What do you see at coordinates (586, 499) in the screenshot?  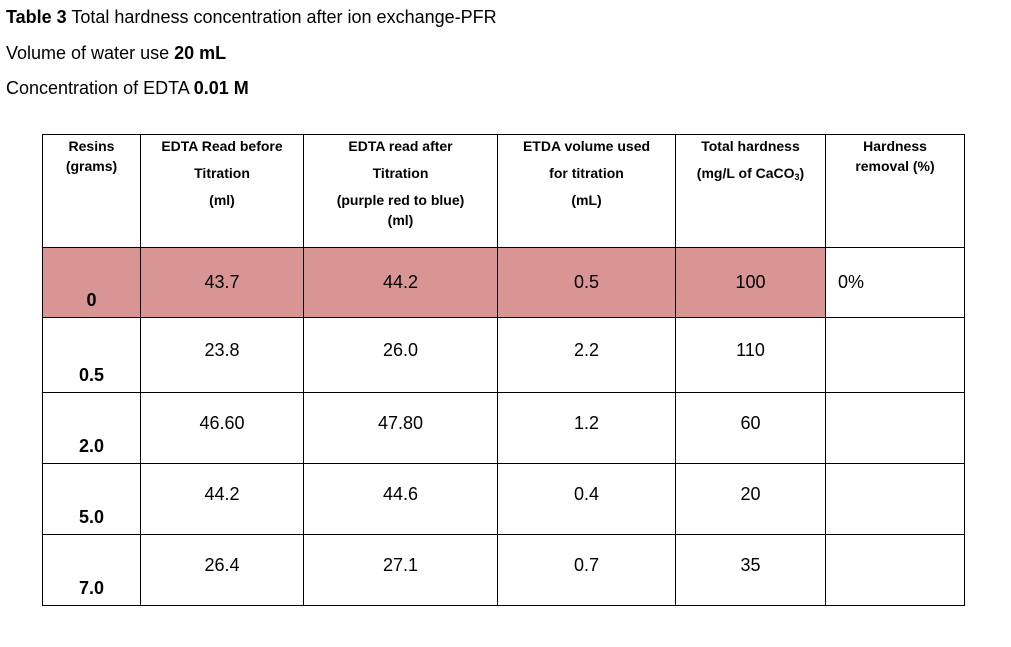 I see `cell-edta-used: 0.4` at bounding box center [586, 499].